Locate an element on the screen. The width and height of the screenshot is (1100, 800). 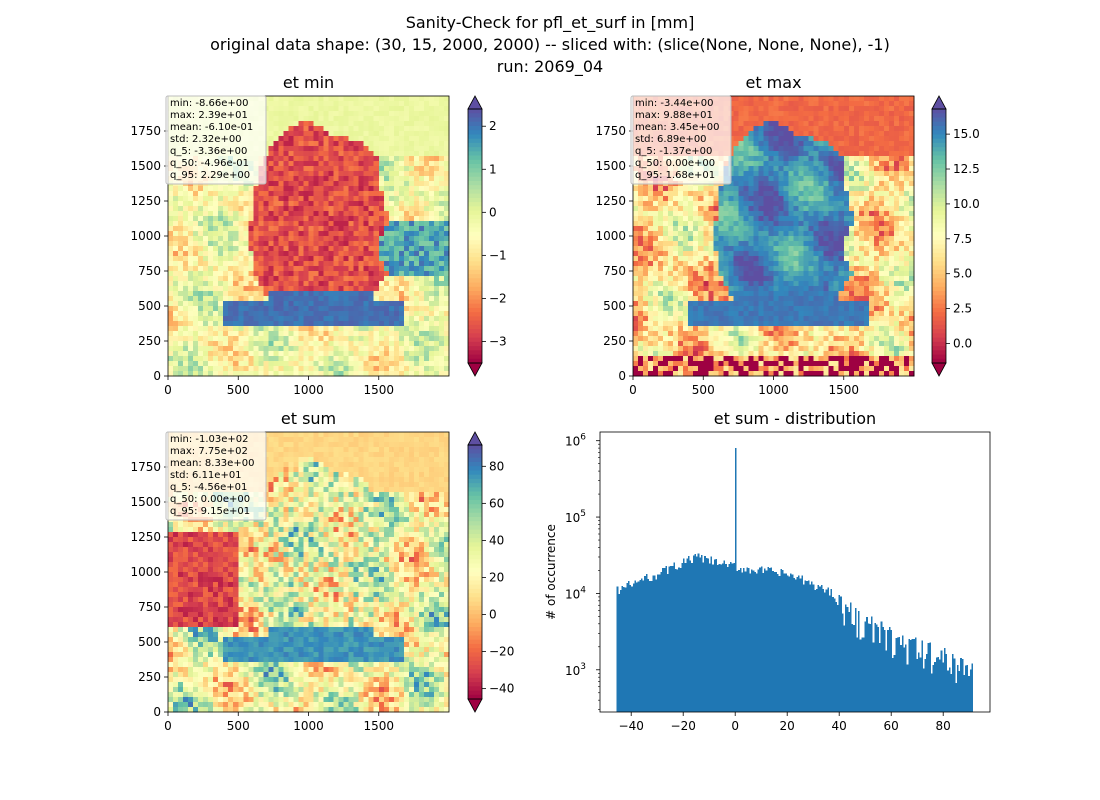
histogram-xtick-label: 0 is located at coordinates (735, 726).